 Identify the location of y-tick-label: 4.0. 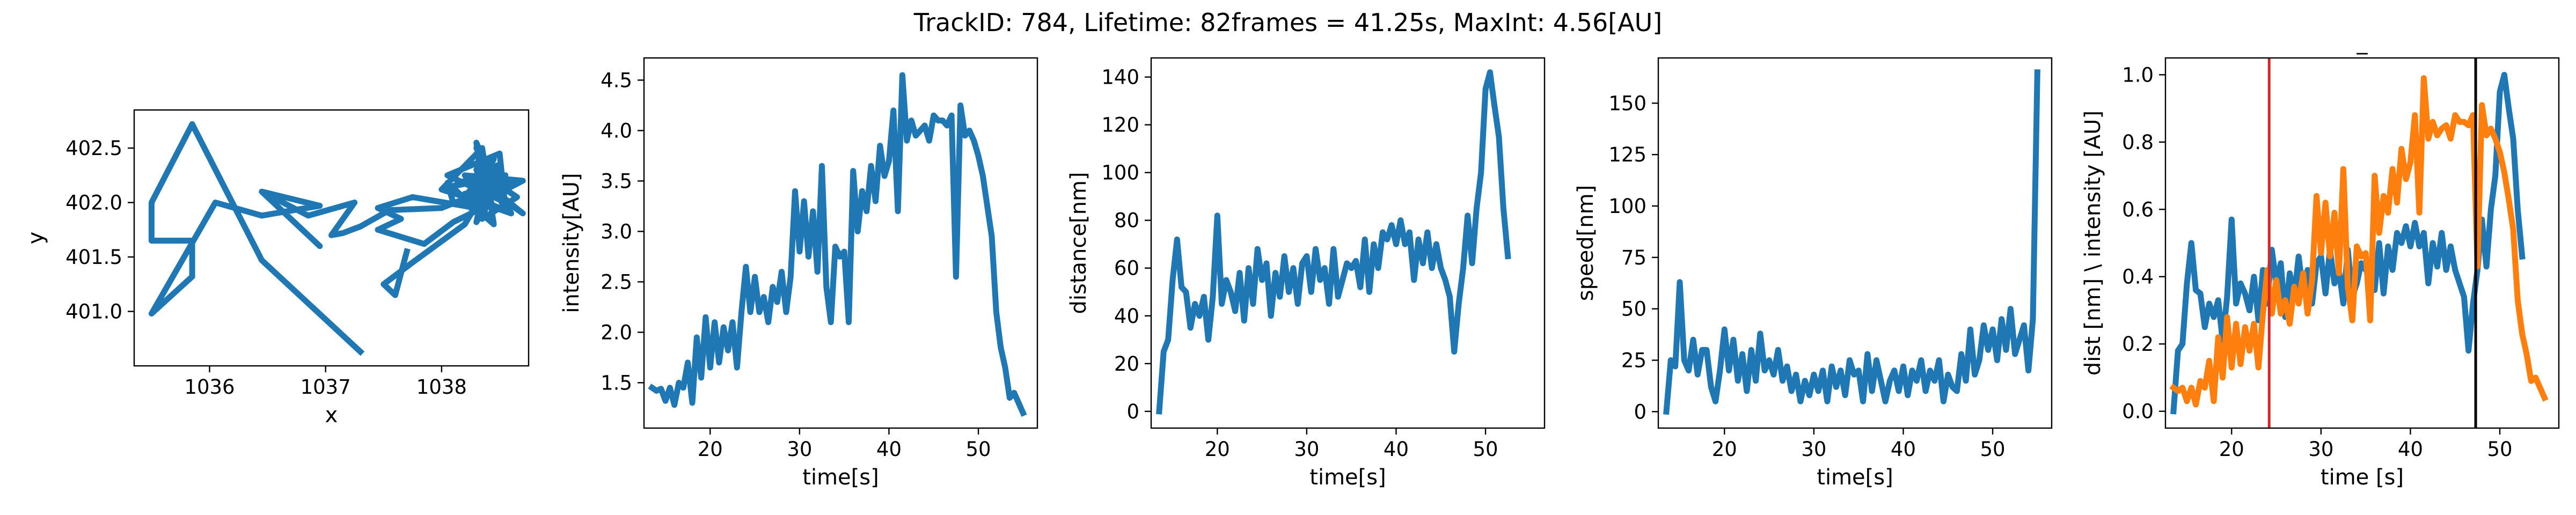
(616, 131).